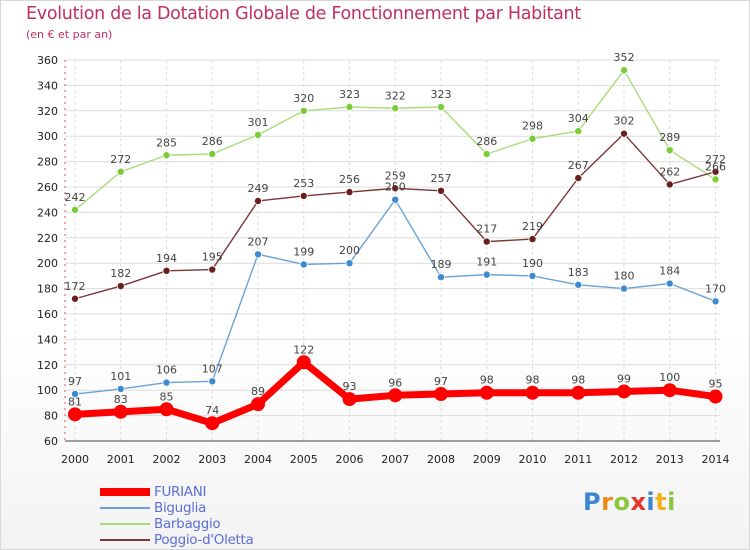 The height and width of the screenshot is (550, 750). I want to click on y-tick-label: 320, so click(47, 111).